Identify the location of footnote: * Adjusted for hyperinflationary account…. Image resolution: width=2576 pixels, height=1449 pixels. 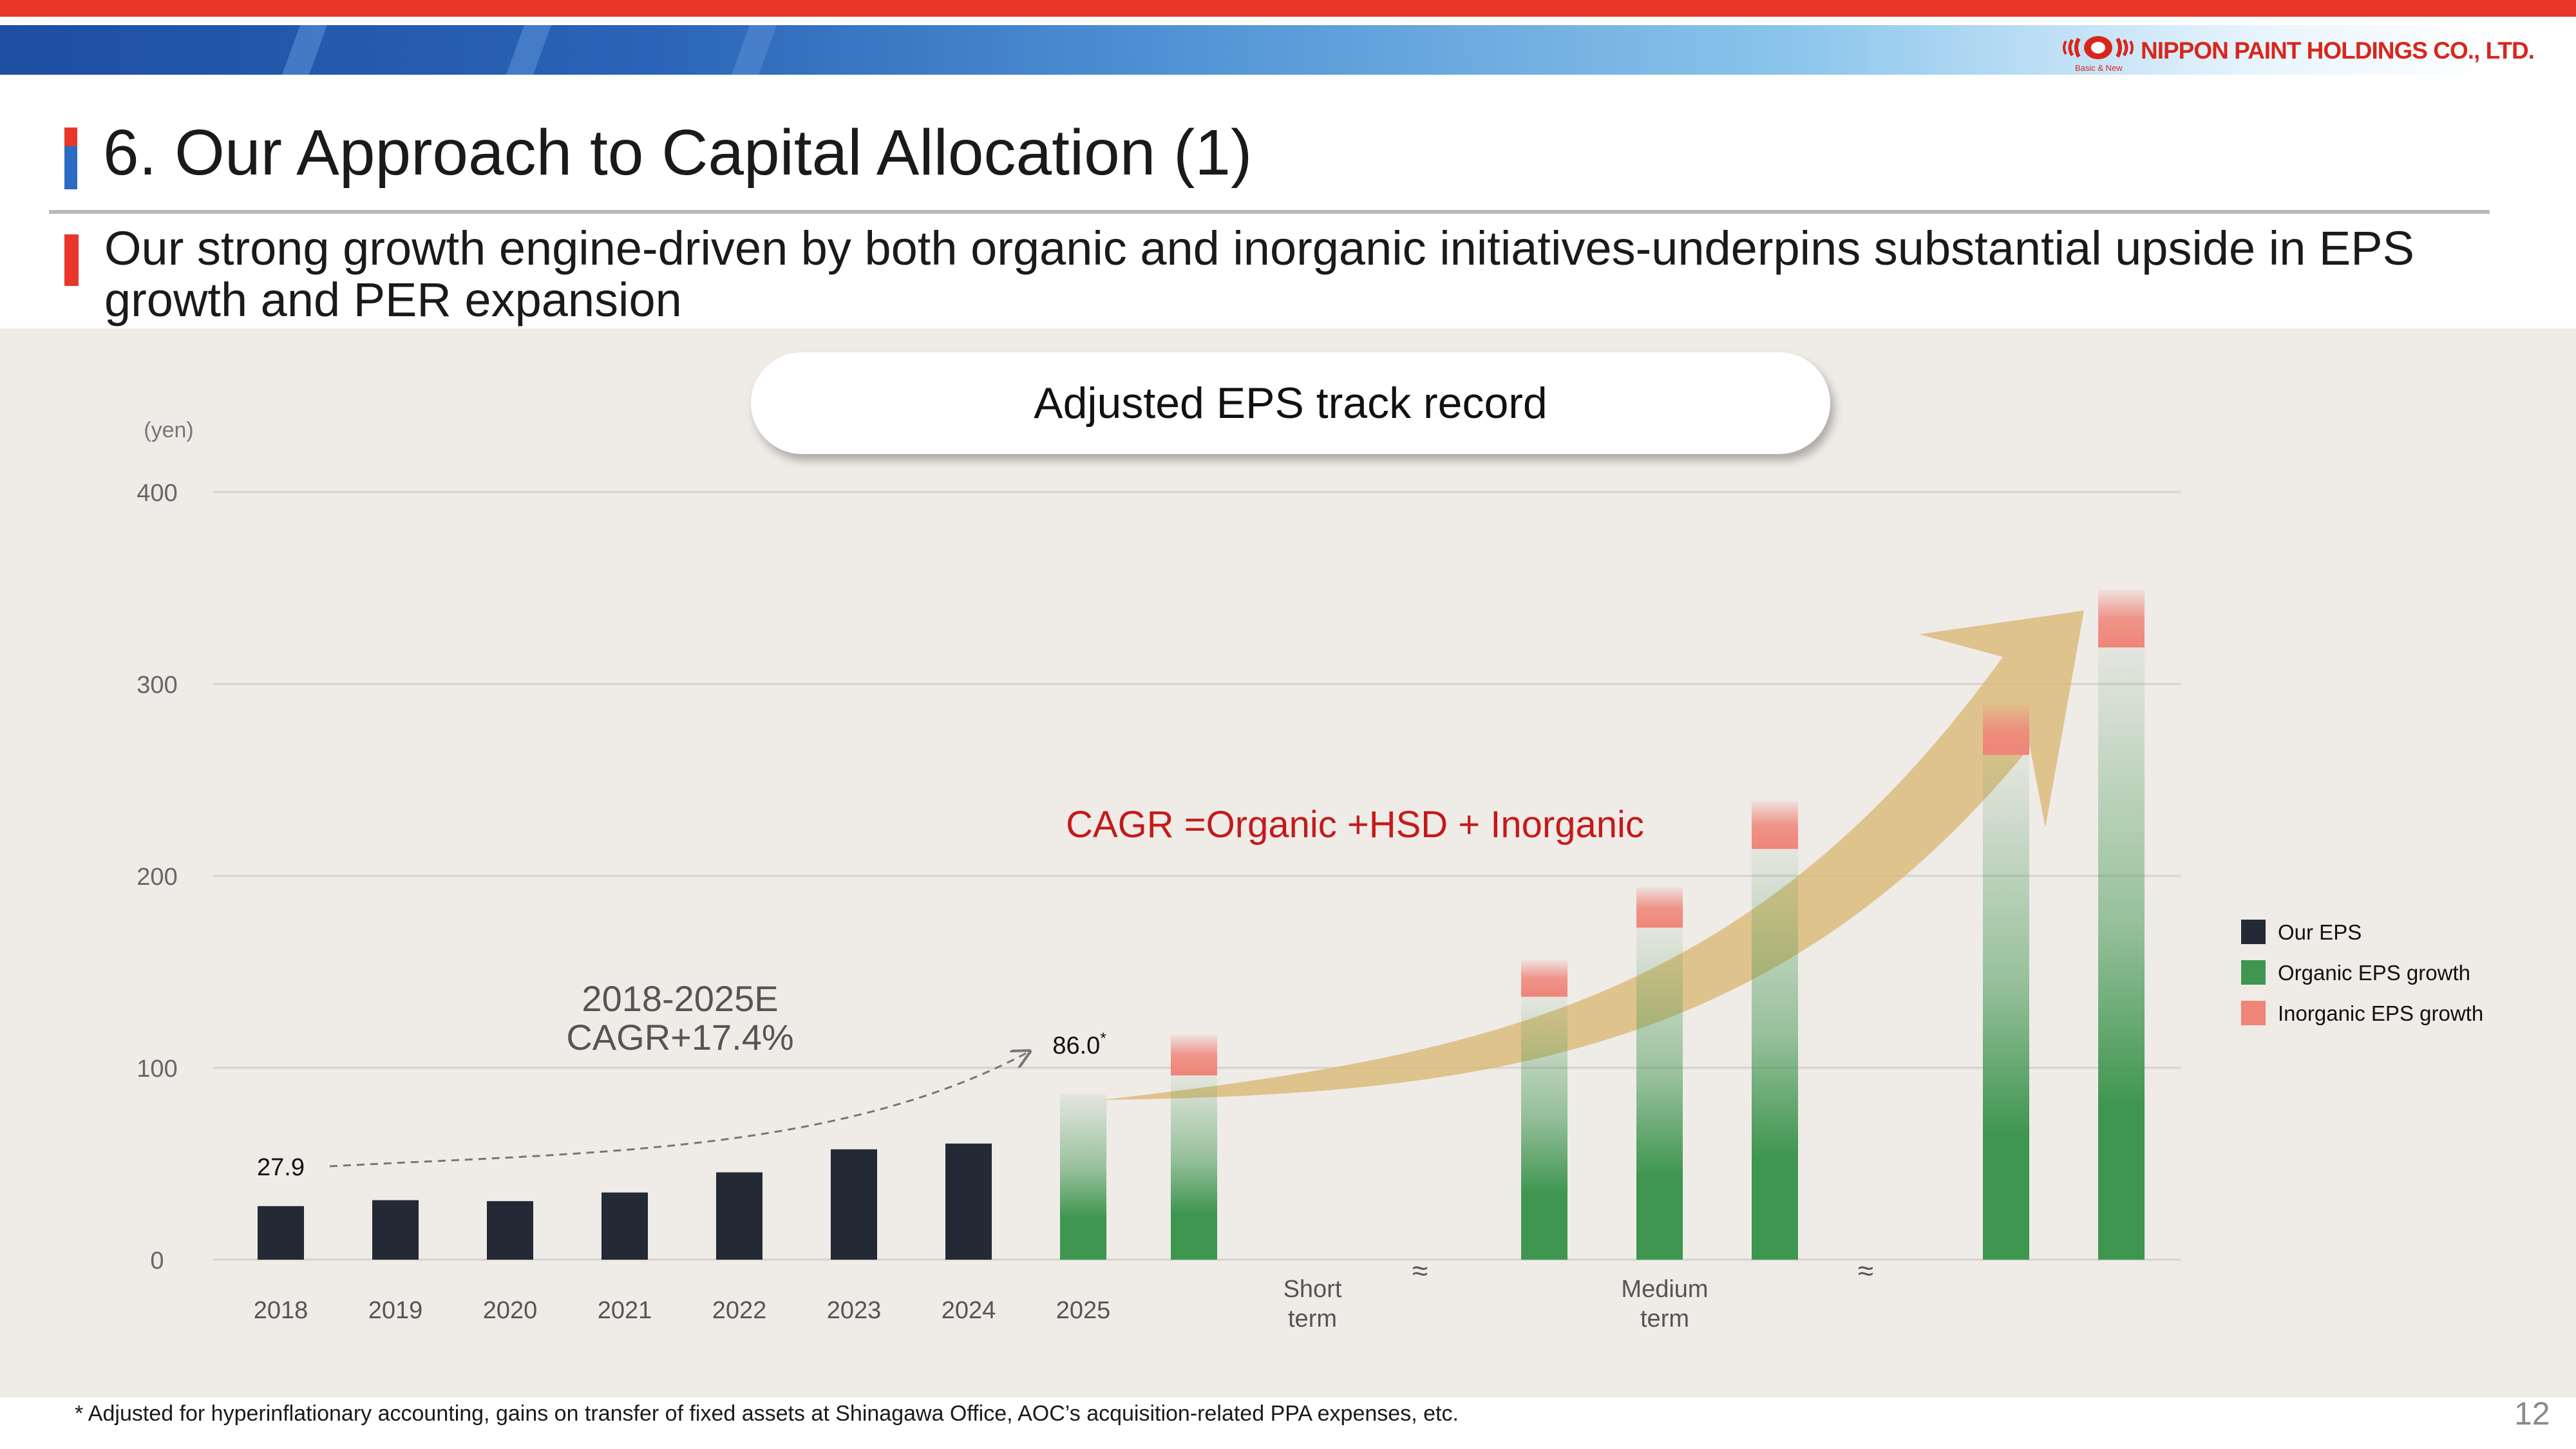
(767, 1413).